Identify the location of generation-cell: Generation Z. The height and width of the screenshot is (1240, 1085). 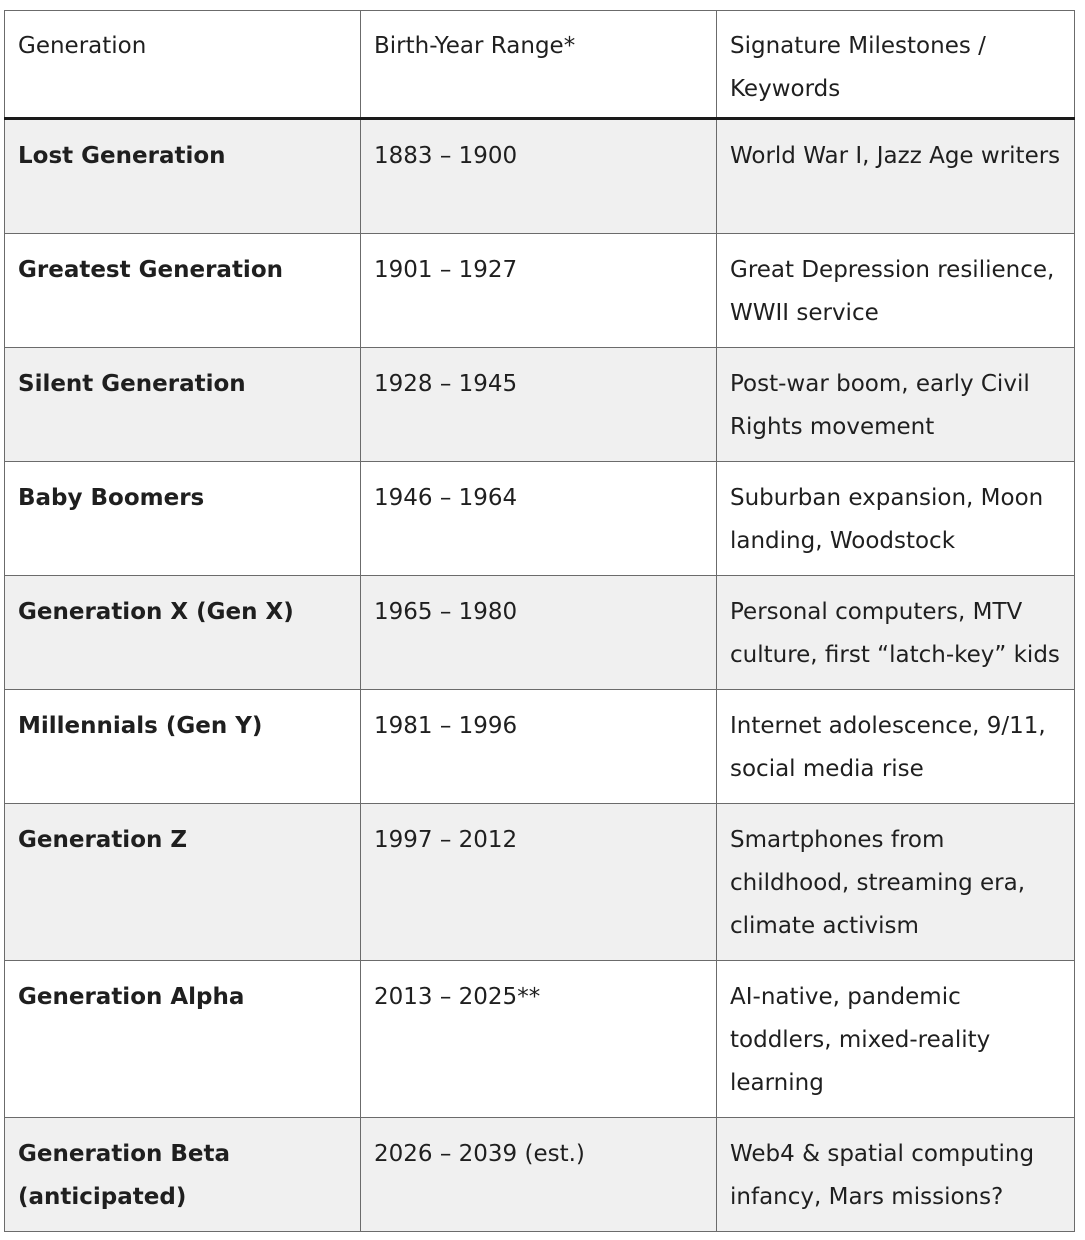
(182, 882).